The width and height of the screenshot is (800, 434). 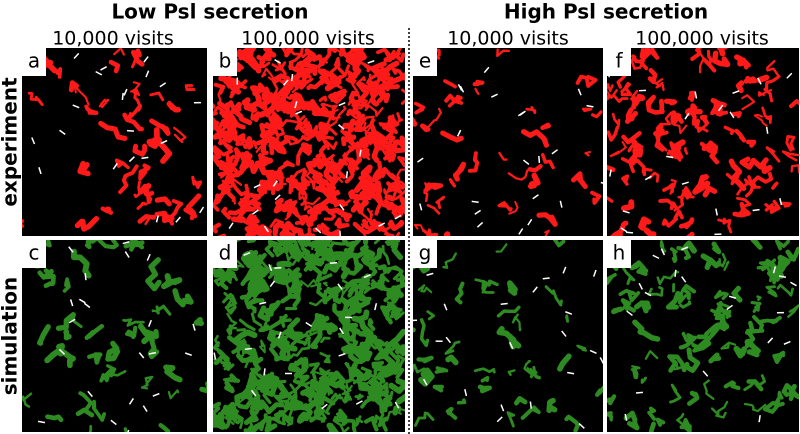 I want to click on panel: c, so click(x=114, y=336).